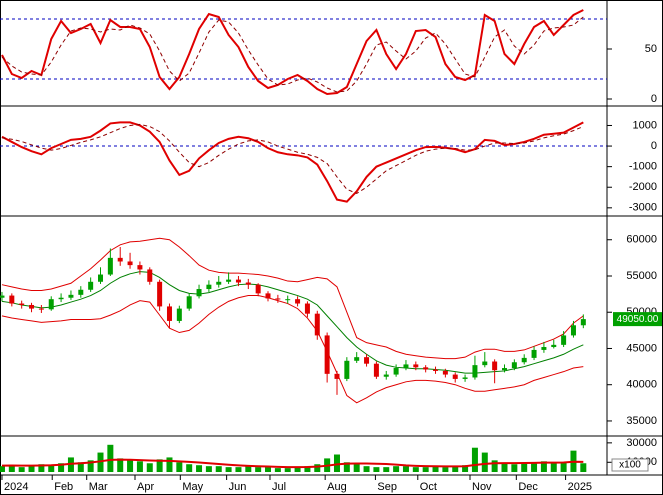  What do you see at coordinates (643, 167) in the screenshot?
I see `y-tick-label: -1000` at bounding box center [643, 167].